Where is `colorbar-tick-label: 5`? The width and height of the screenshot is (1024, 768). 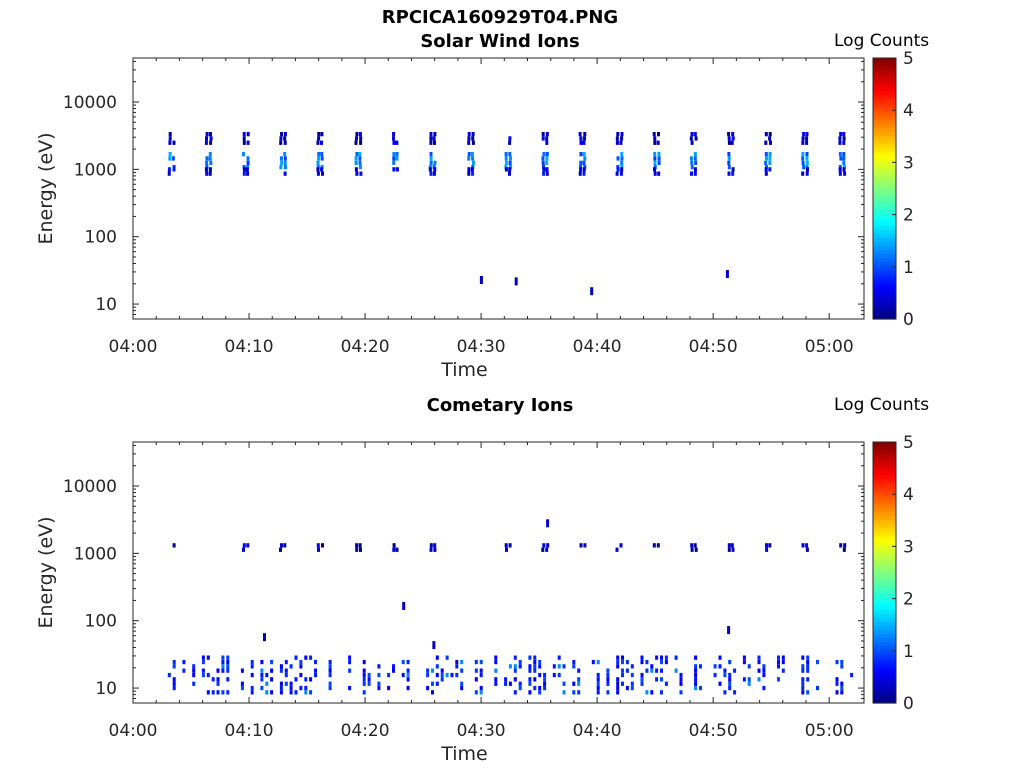 colorbar-tick-label: 5 is located at coordinates (908, 59).